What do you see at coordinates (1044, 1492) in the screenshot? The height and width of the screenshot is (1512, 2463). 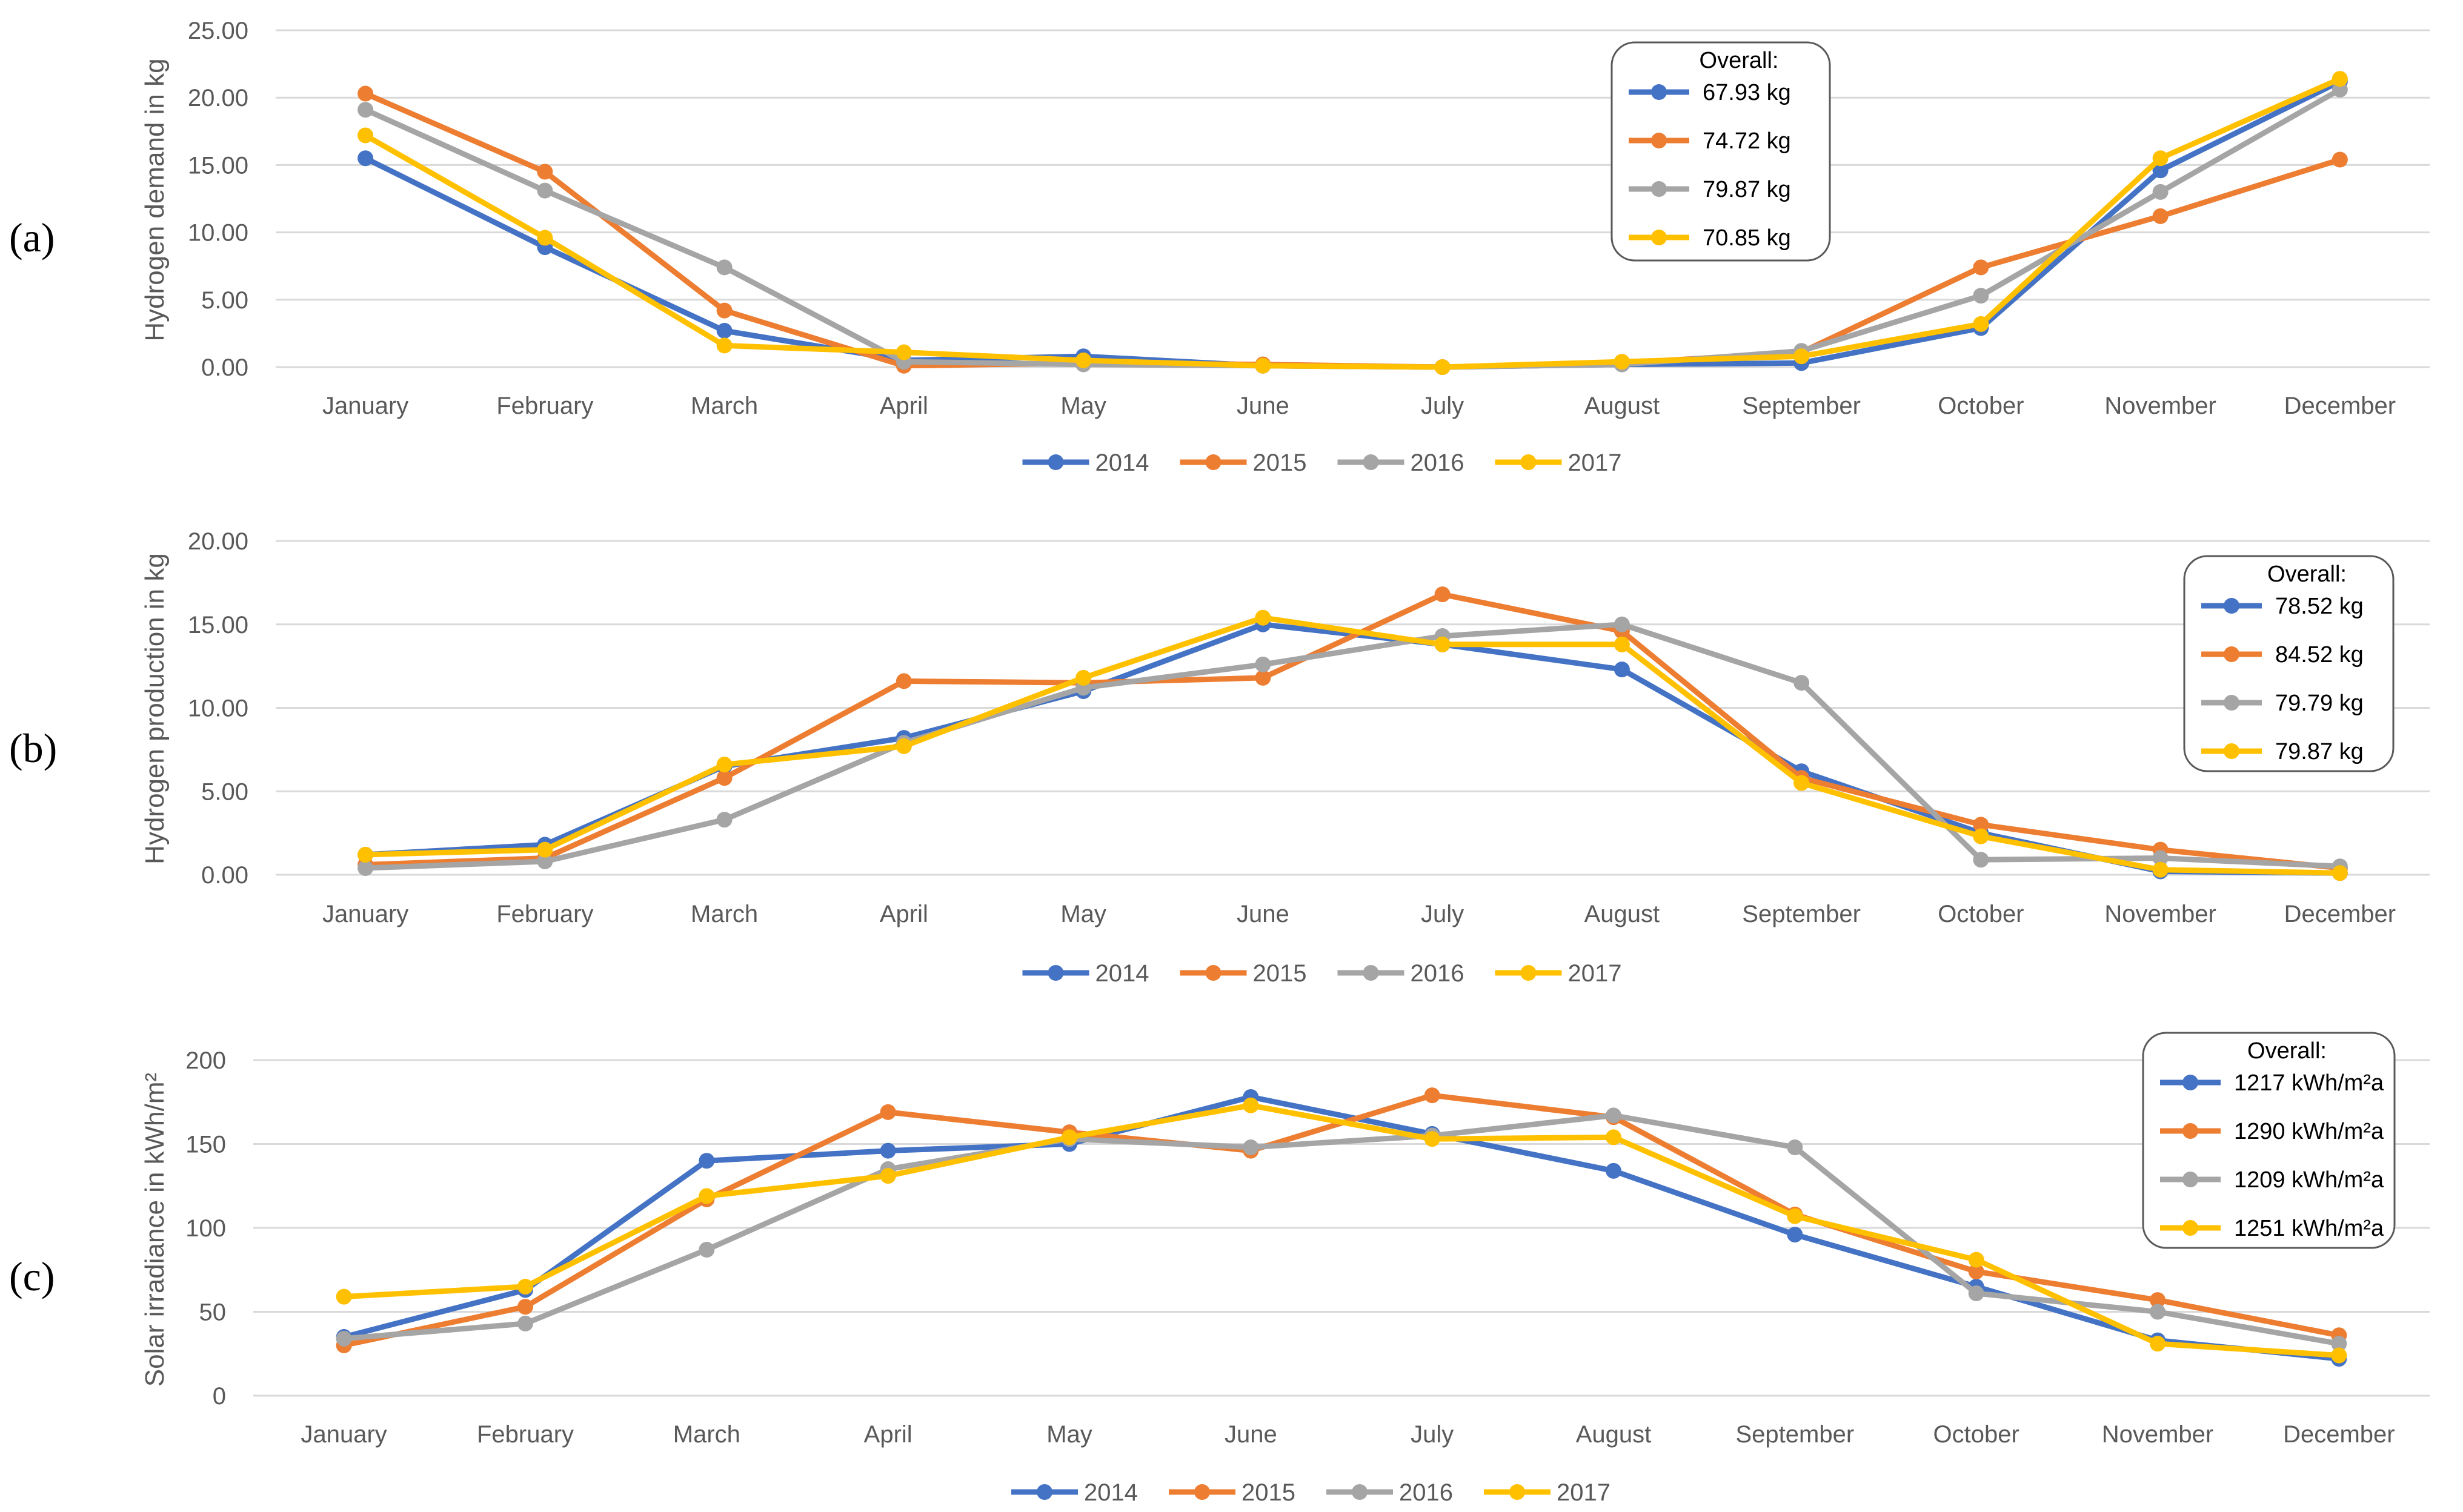 I see `legend-marker-2-2014` at bounding box center [1044, 1492].